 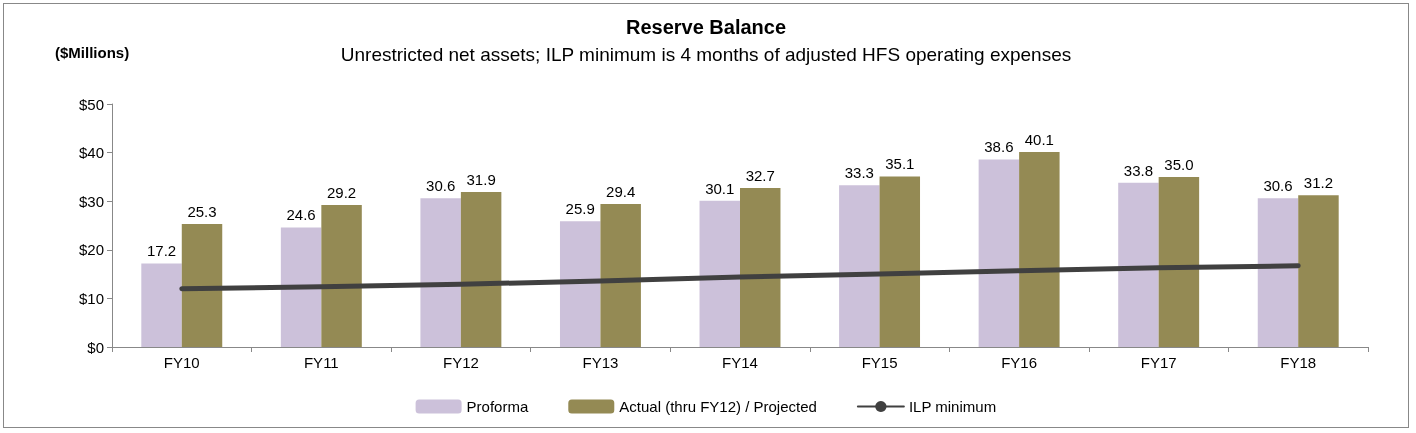 I want to click on data-label: 24.6, so click(x=301, y=215).